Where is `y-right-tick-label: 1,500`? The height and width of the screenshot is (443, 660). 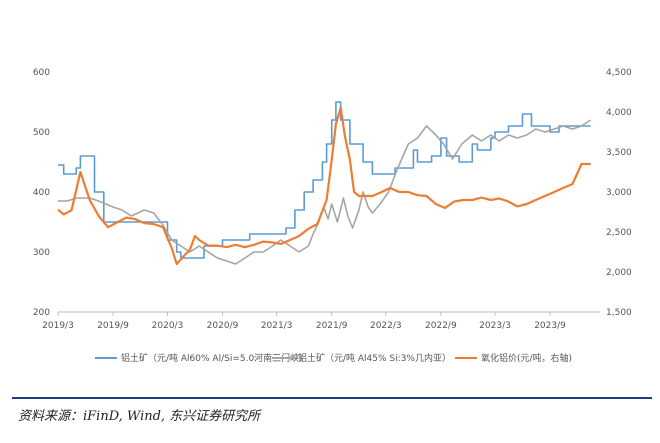
y-right-tick-label: 1,500 is located at coordinates (619, 313).